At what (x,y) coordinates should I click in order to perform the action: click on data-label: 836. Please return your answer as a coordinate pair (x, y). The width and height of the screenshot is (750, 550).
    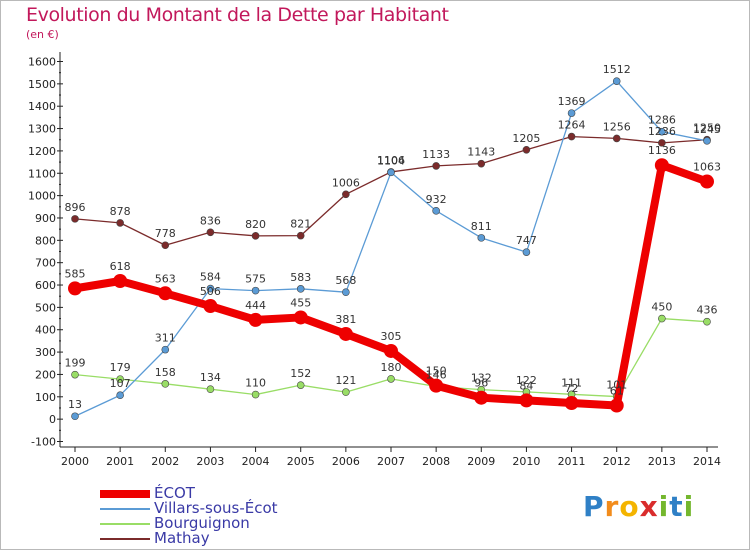
    Looking at the image, I should click on (210, 220).